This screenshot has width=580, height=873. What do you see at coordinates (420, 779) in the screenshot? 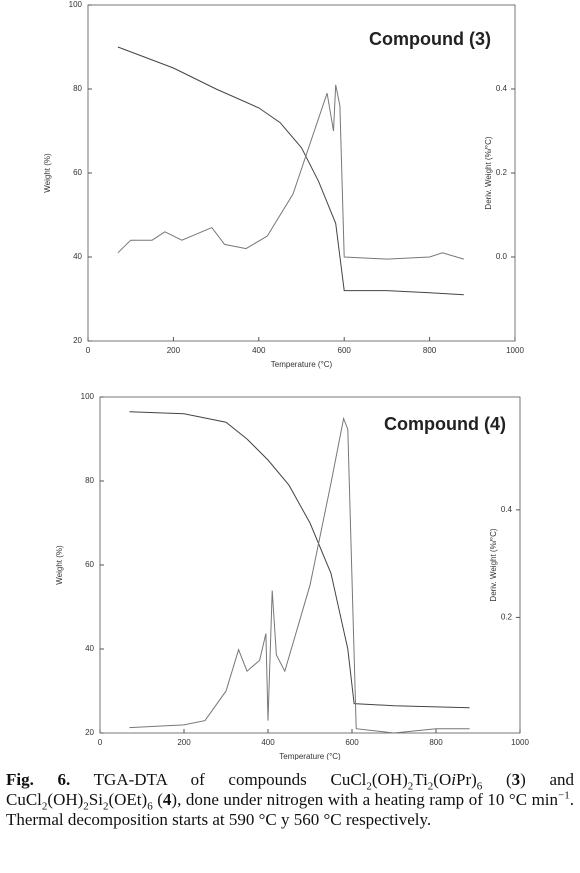
I see `caption-run: Ti` at bounding box center [420, 779].